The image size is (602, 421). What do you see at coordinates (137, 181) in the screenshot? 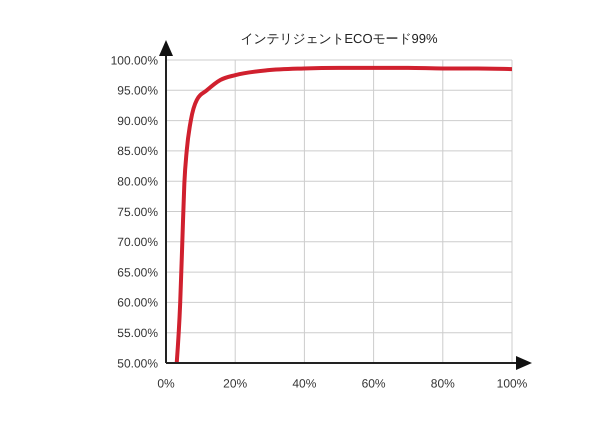
I see `y-tick-label: 80.00%` at bounding box center [137, 181].